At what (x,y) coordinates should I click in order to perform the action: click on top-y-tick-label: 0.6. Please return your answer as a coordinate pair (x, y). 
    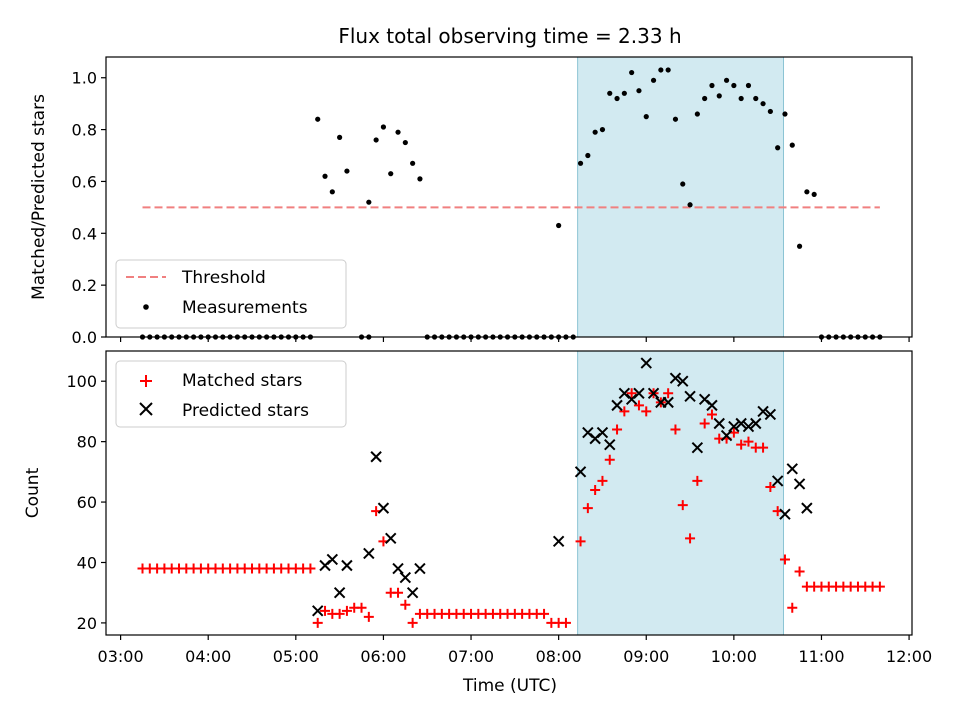
    Looking at the image, I should click on (84, 181).